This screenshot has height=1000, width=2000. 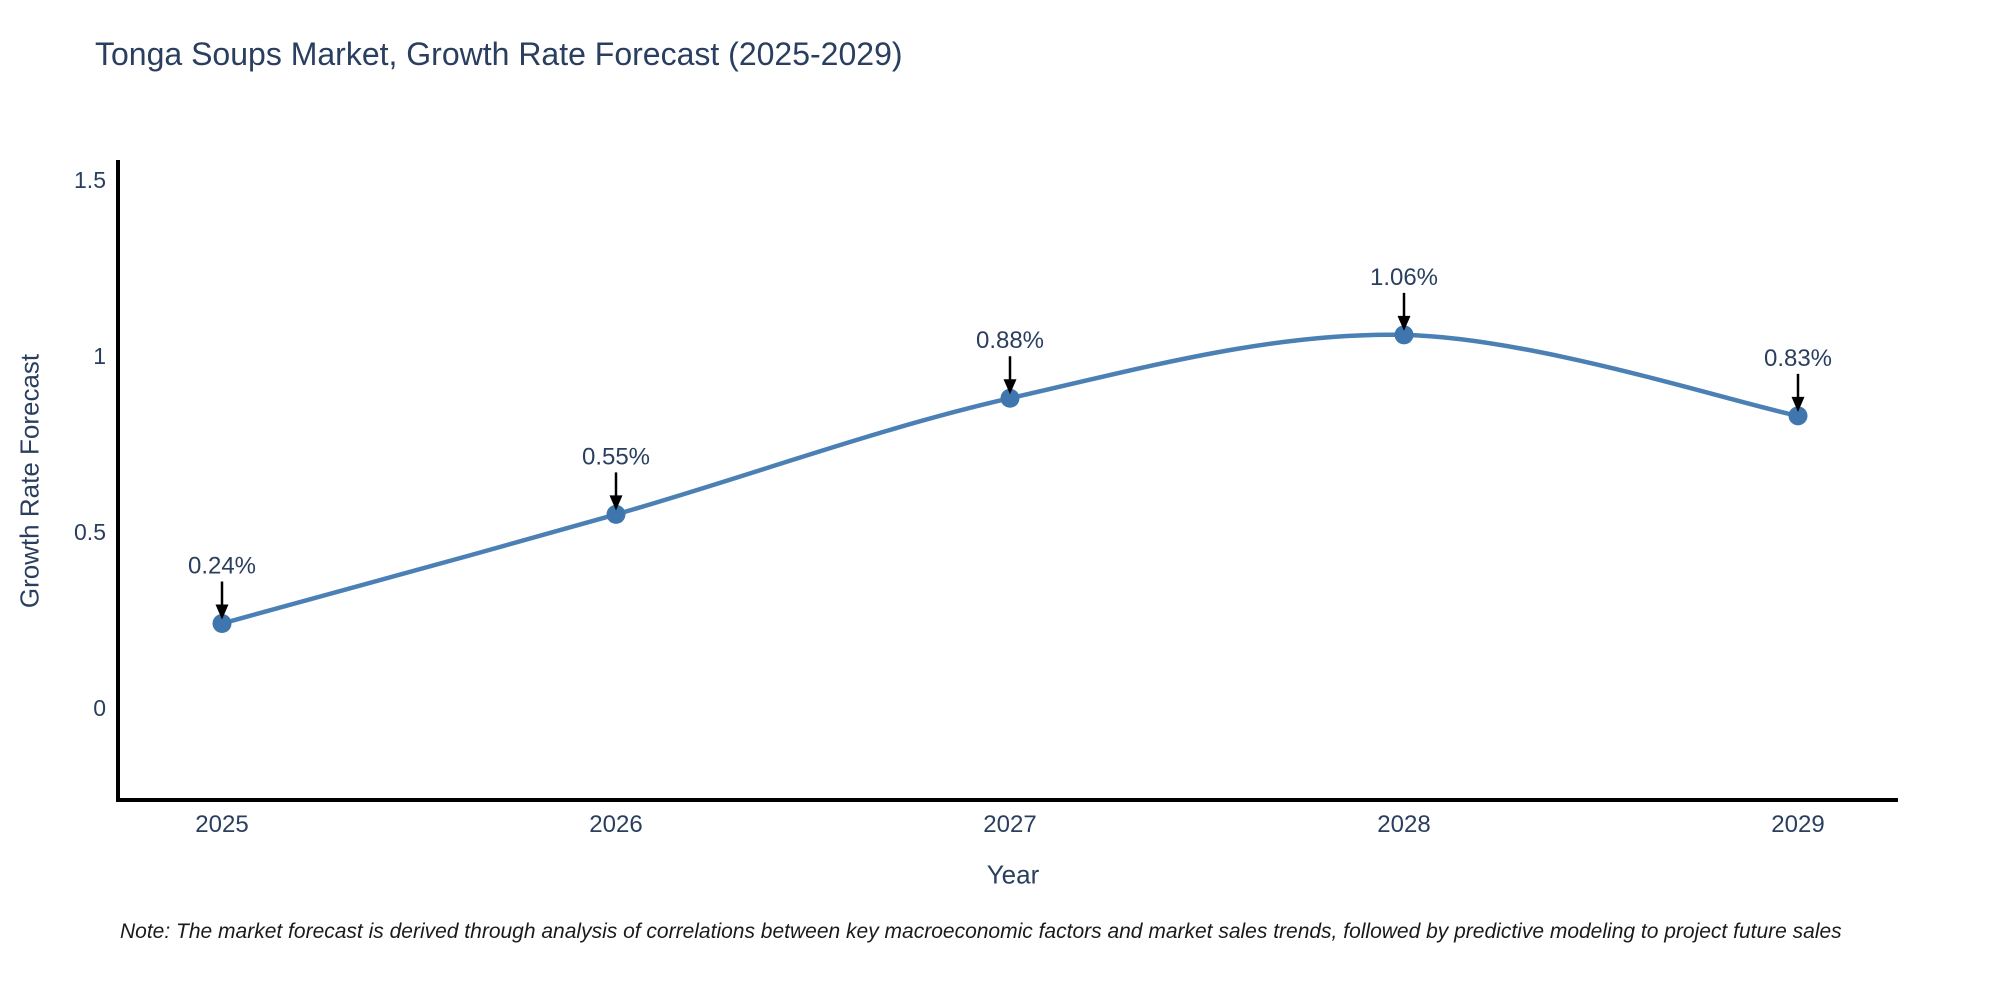 What do you see at coordinates (1009, 824) in the screenshot?
I see `x-tick-label: 2027` at bounding box center [1009, 824].